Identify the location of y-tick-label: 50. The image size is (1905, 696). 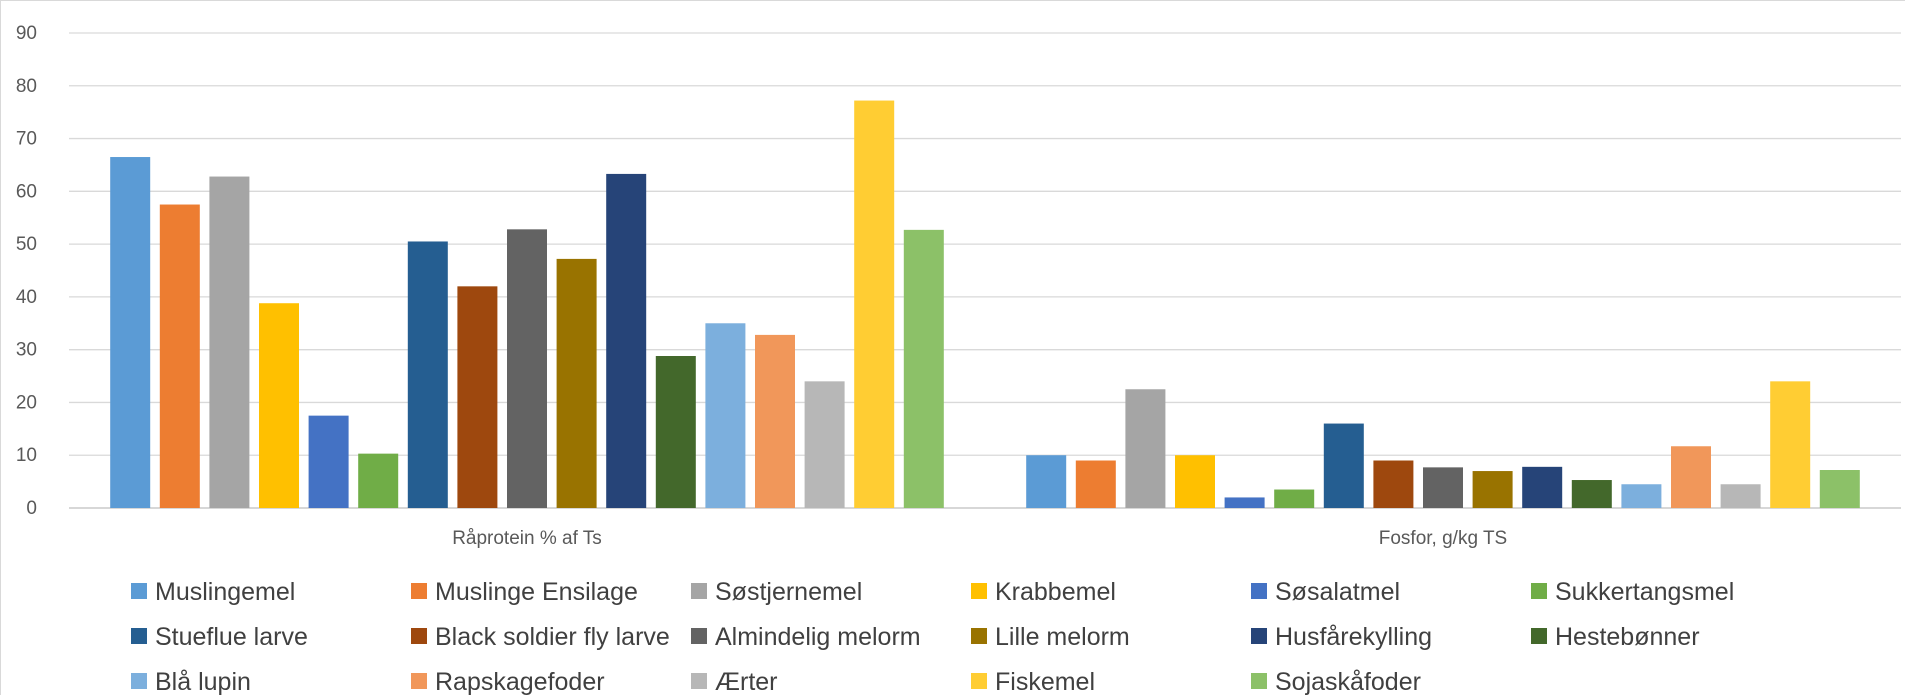
(26, 244).